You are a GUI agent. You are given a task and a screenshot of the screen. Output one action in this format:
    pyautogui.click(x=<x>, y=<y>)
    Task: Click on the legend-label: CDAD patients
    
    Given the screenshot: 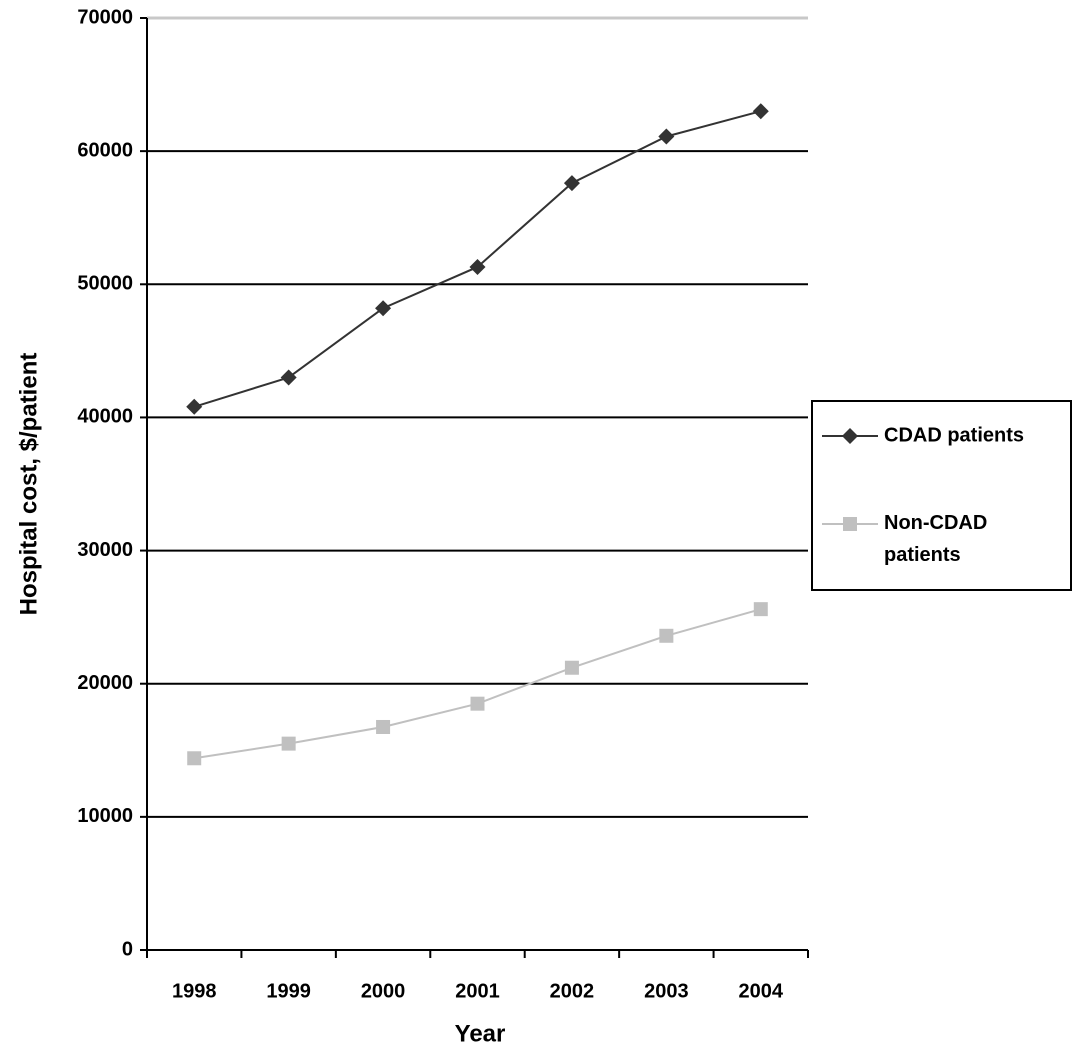 What is the action you would take?
    pyautogui.click(x=954, y=435)
    